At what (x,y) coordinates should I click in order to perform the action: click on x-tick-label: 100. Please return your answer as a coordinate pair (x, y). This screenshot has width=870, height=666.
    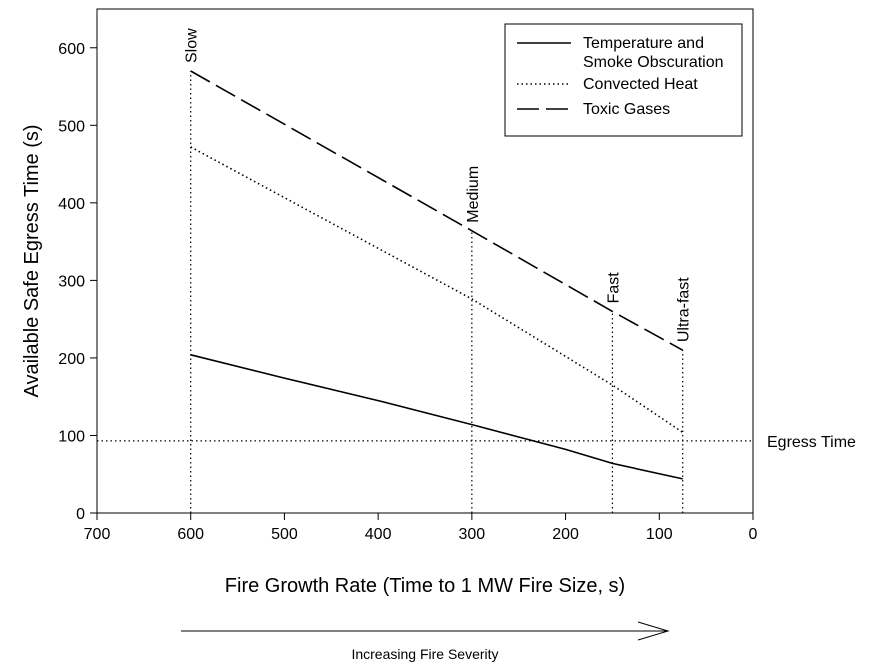
    Looking at the image, I should click on (659, 534).